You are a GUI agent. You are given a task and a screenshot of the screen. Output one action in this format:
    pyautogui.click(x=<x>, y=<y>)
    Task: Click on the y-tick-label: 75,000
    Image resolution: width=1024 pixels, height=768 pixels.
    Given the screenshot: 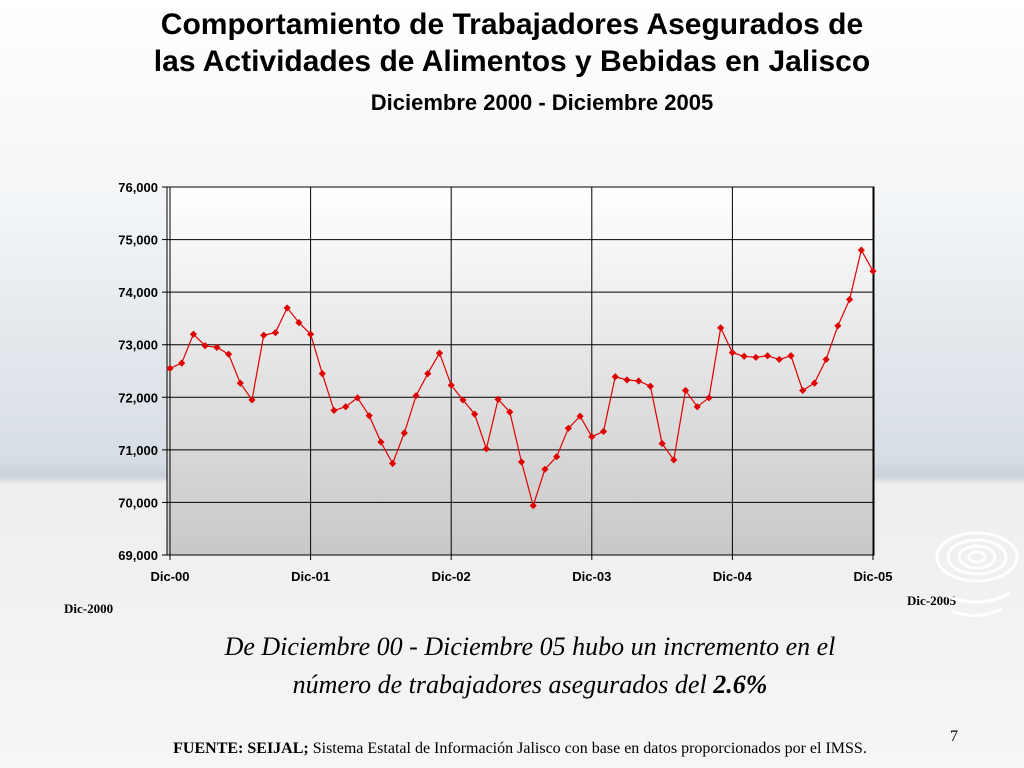 What is the action you would take?
    pyautogui.click(x=138, y=240)
    